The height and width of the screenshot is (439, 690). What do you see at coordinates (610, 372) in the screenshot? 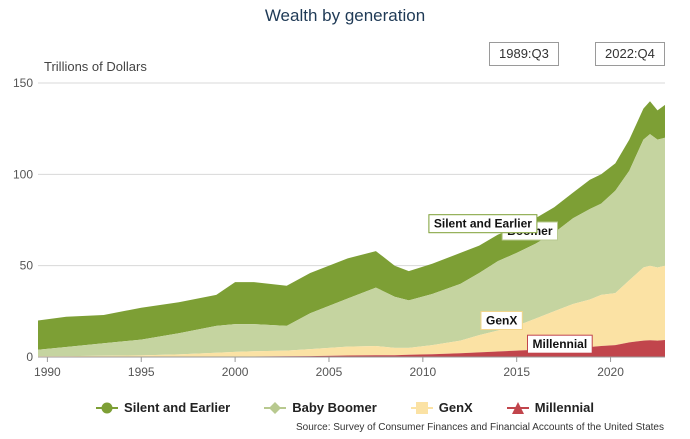
I see `x-tick-label-6: 2020` at bounding box center [610, 372].